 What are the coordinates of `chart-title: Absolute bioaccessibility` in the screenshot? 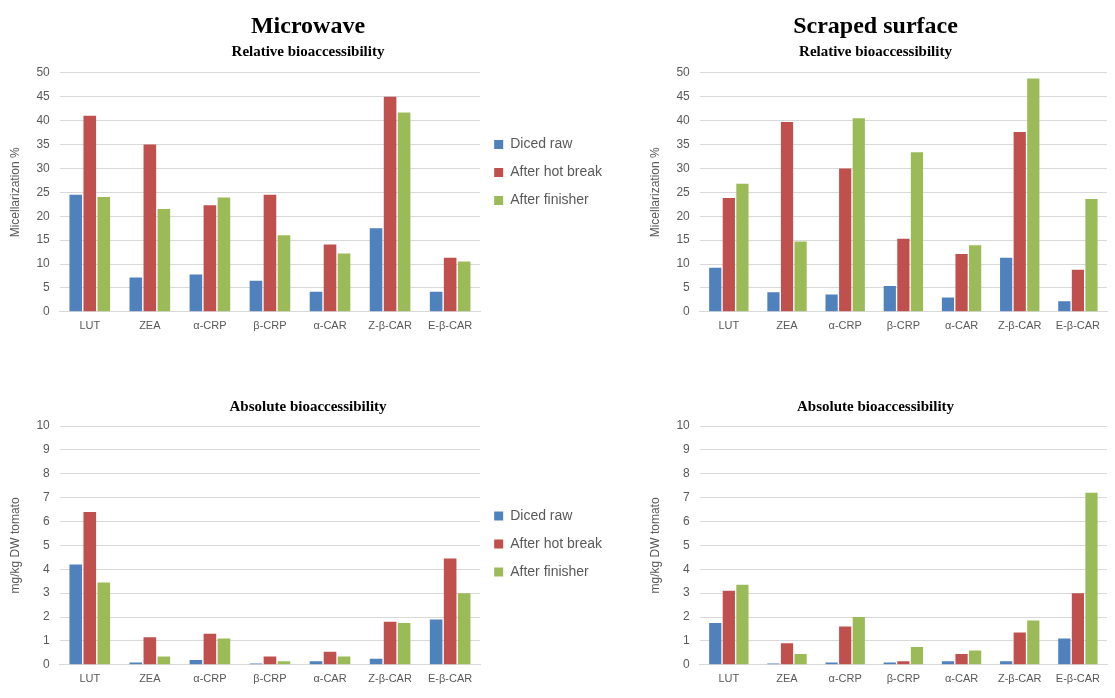 It's located at (875, 405).